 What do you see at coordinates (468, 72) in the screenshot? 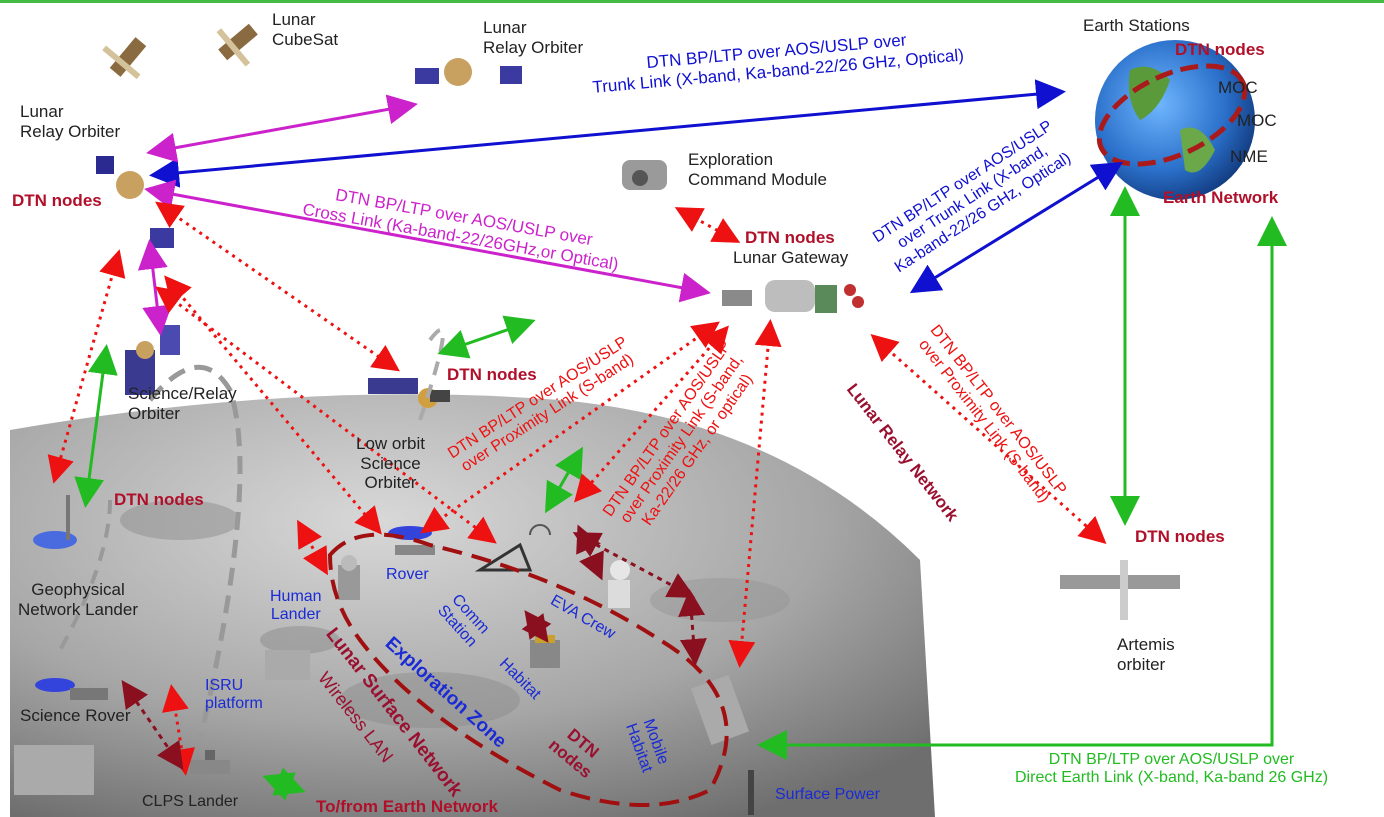
I see `relay-orbiter-top` at bounding box center [468, 72].